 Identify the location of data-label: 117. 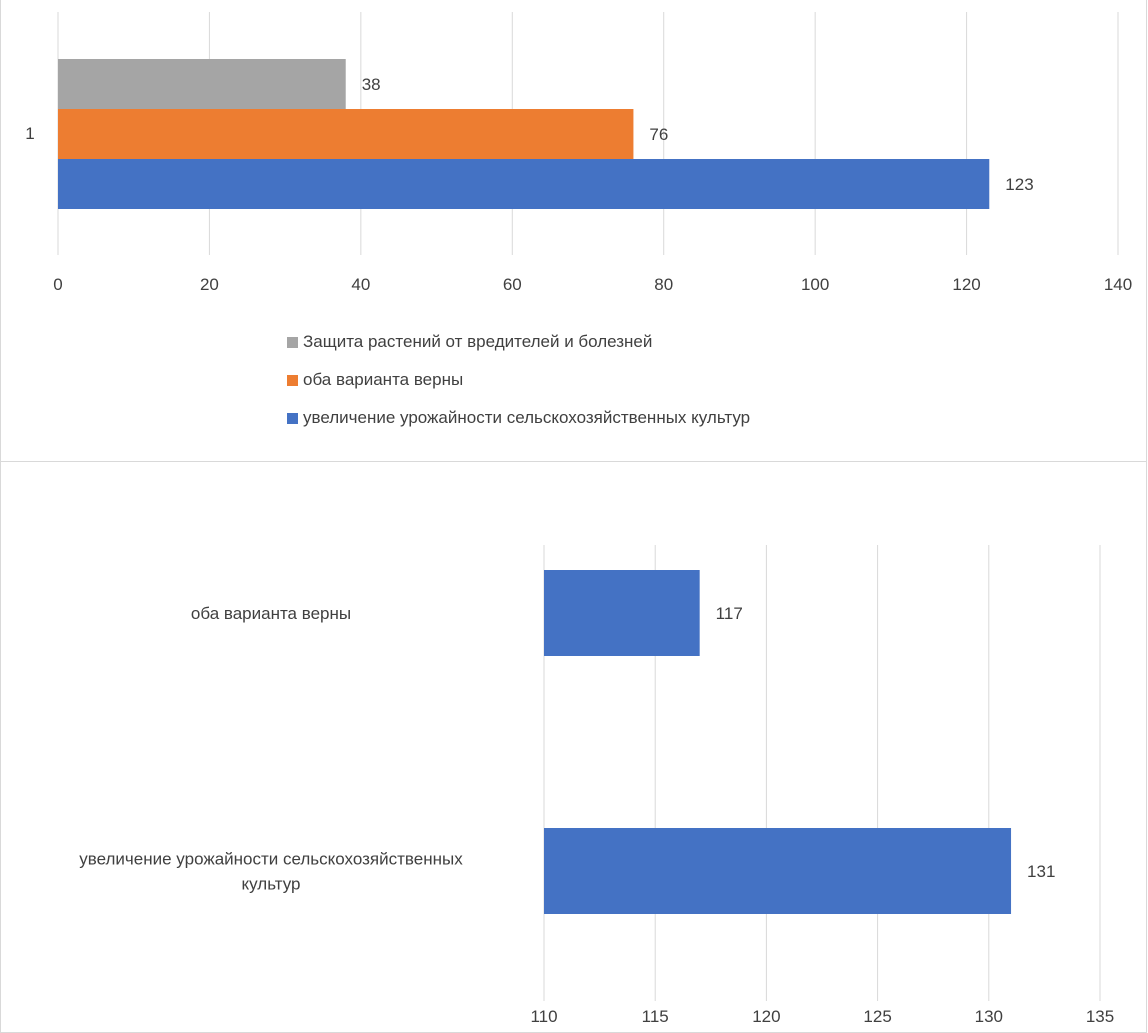
(729, 613).